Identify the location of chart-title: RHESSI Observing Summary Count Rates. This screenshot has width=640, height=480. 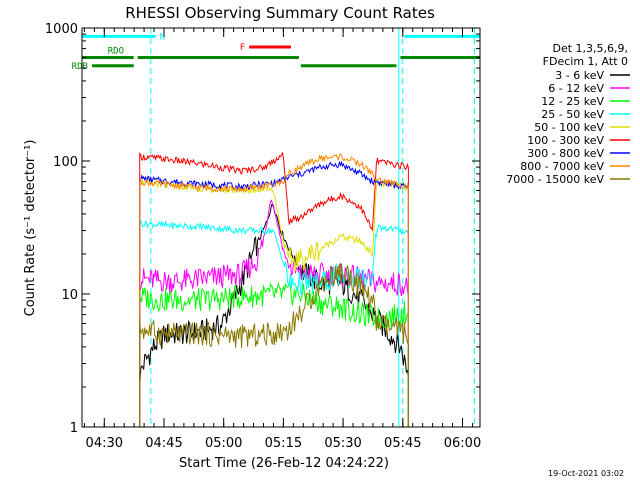
(280, 13).